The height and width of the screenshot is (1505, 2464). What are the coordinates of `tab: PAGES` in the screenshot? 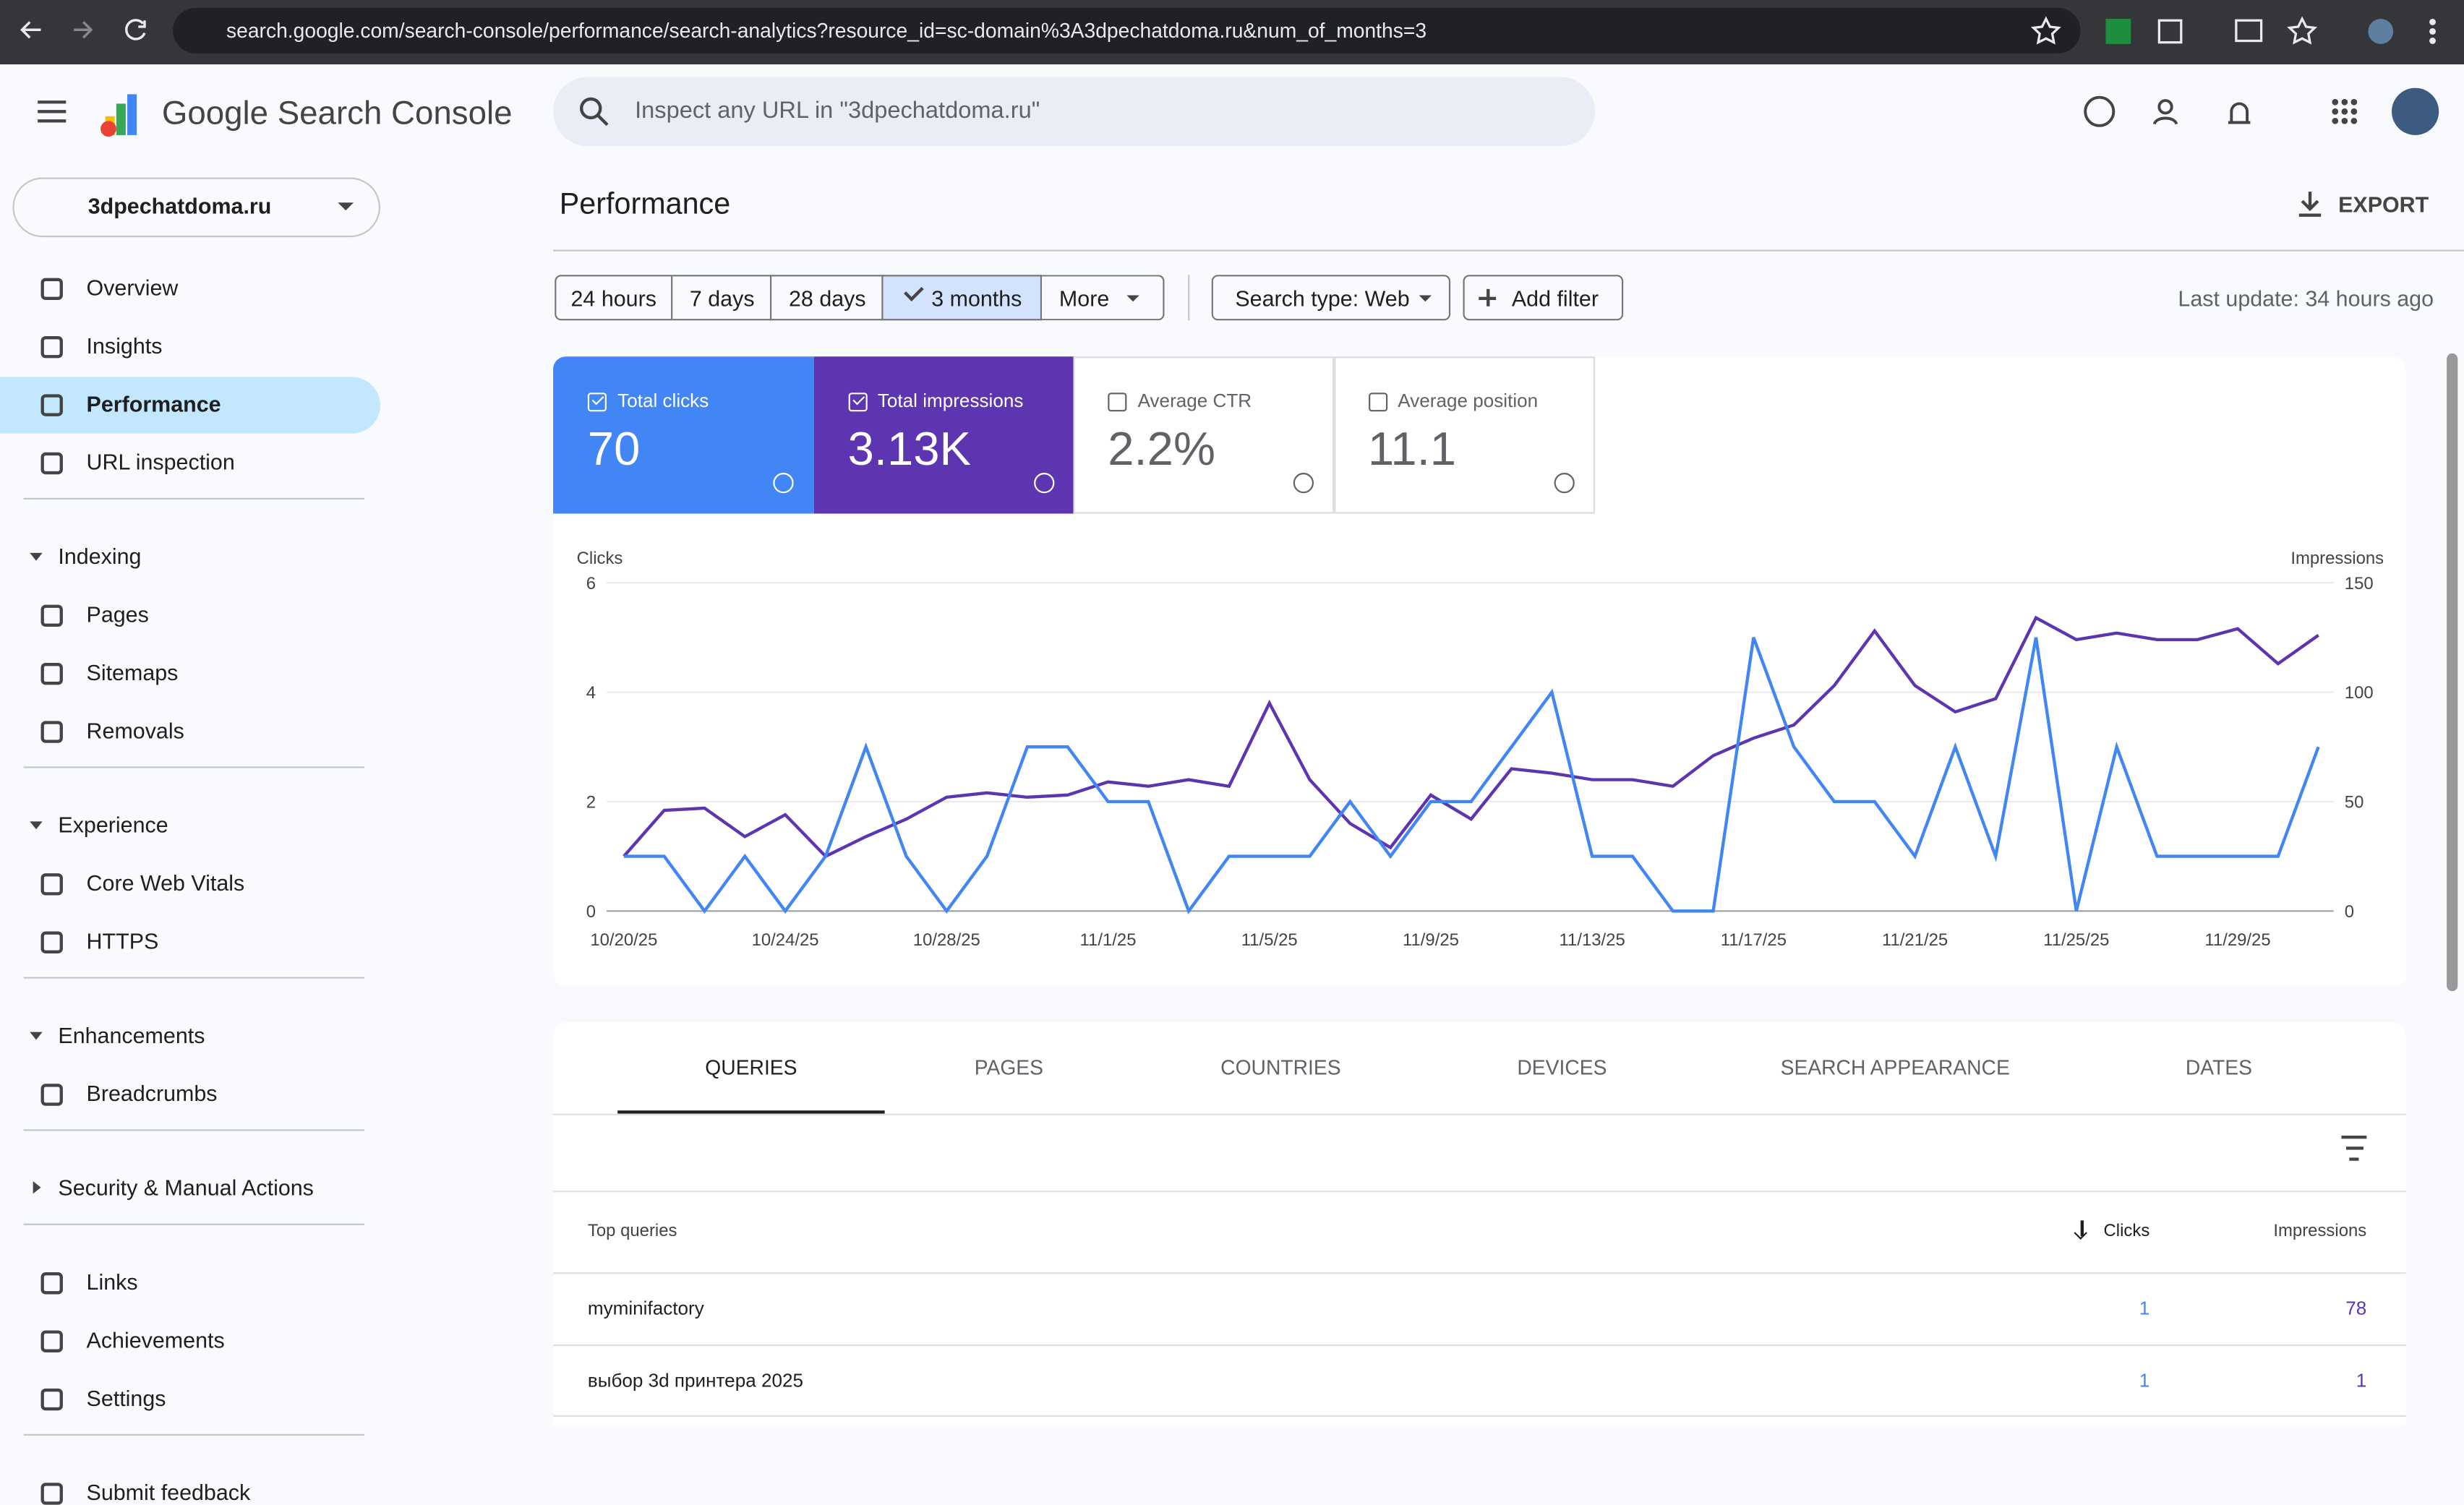 It's located at (1009, 1067).